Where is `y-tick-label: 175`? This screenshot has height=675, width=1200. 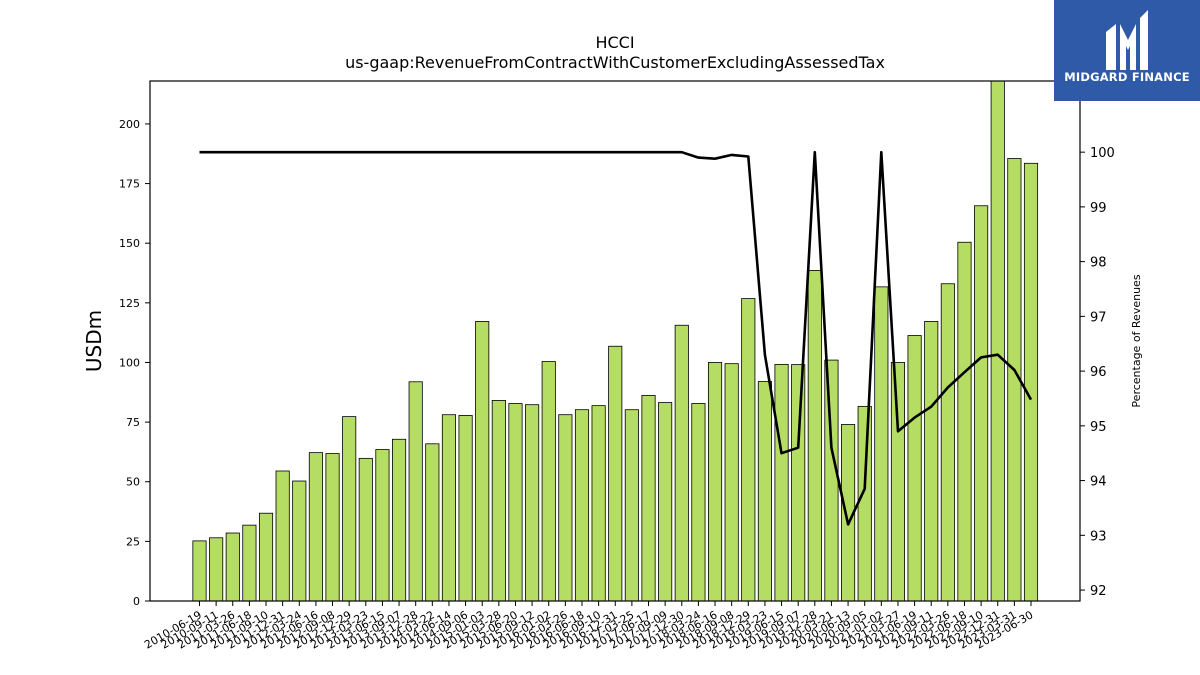 y-tick-label: 175 is located at coordinates (129, 184).